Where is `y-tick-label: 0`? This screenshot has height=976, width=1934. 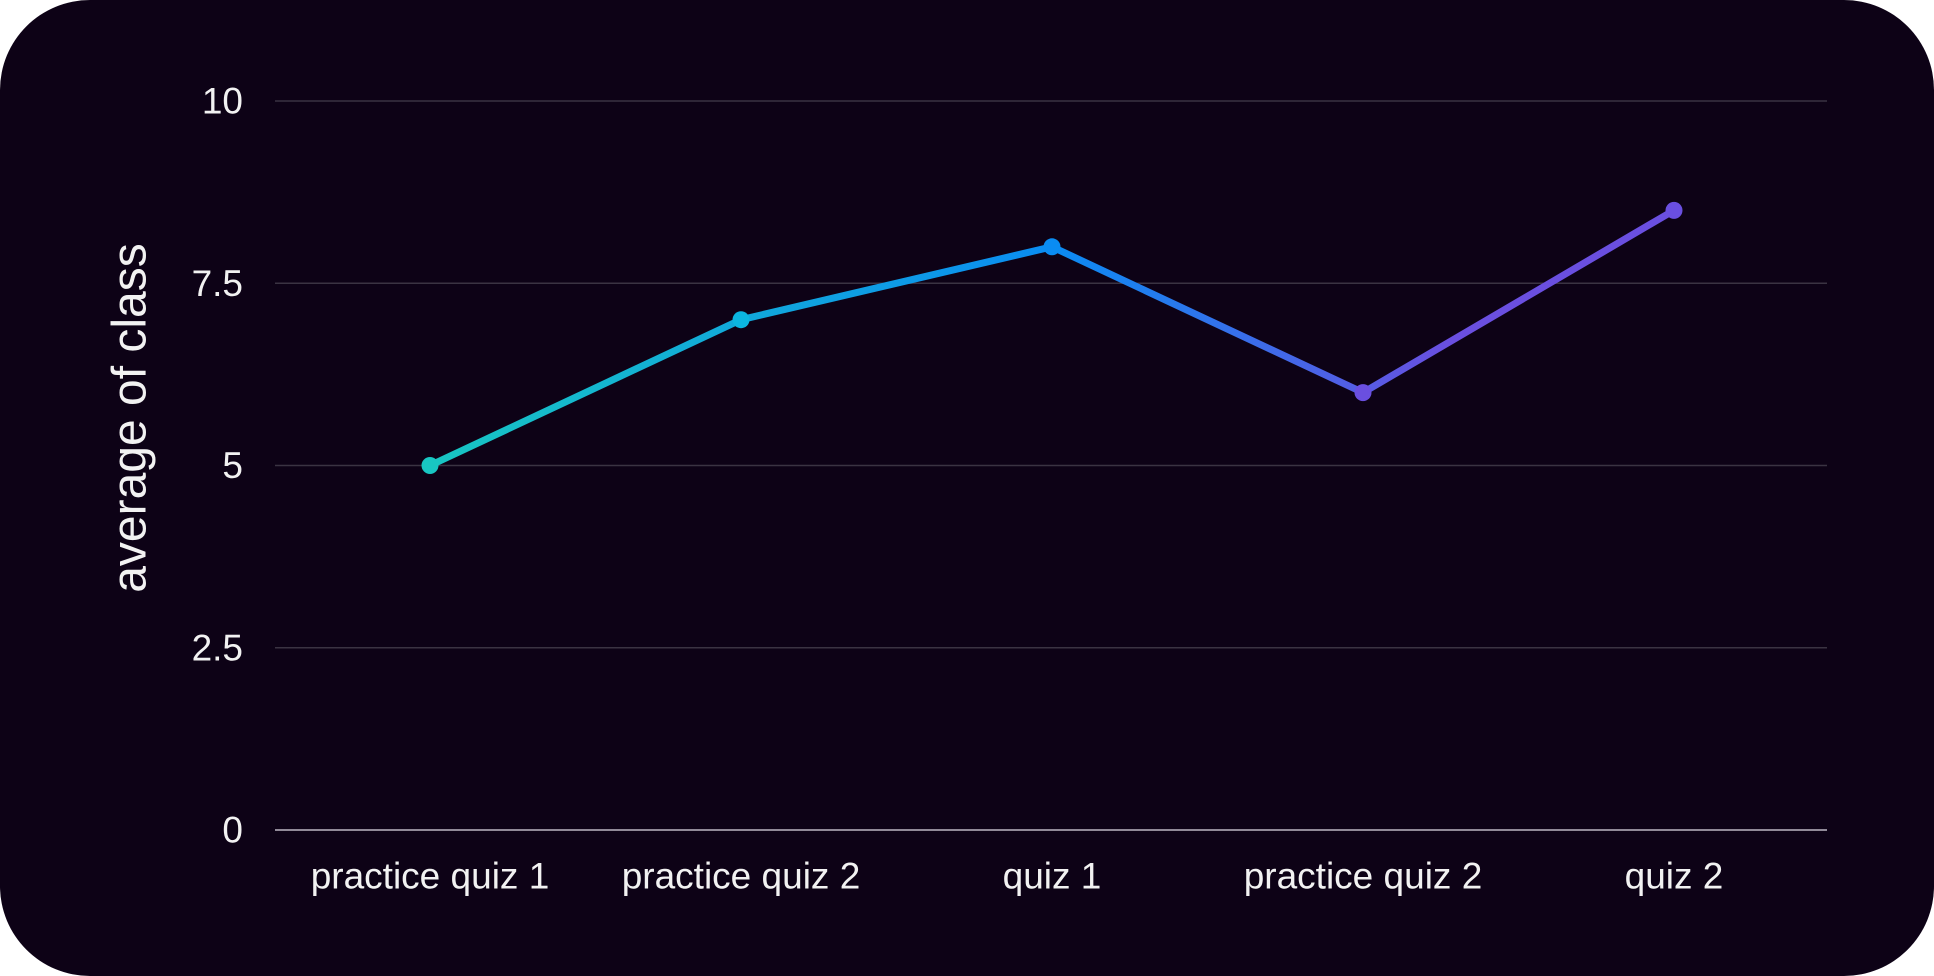
y-tick-label: 0 is located at coordinates (232, 830).